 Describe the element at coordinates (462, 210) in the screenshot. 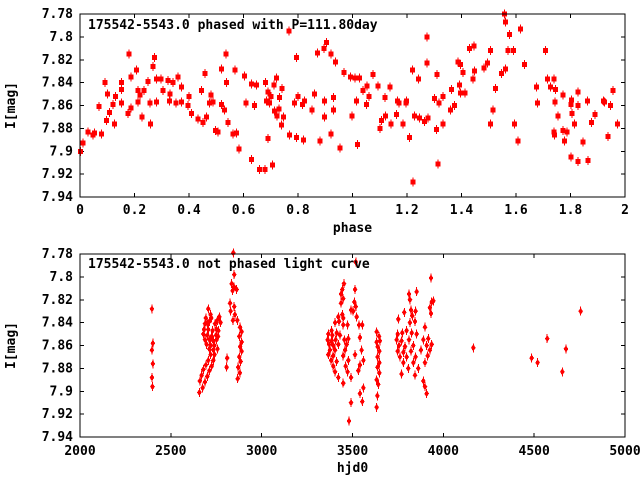

I see `x-tick-label: 1.4` at that location.